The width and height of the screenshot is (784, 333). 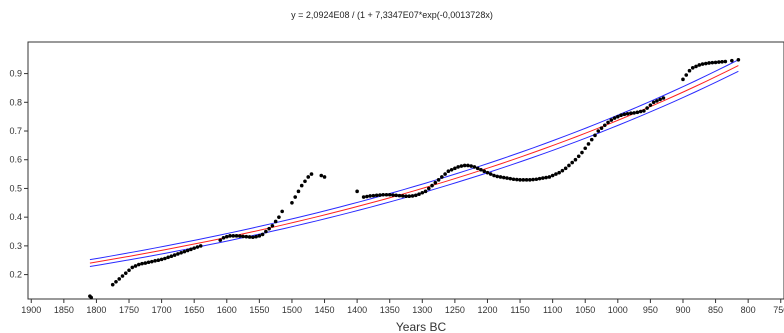 I want to click on y-tick-label: 0.3, so click(x=15, y=246).